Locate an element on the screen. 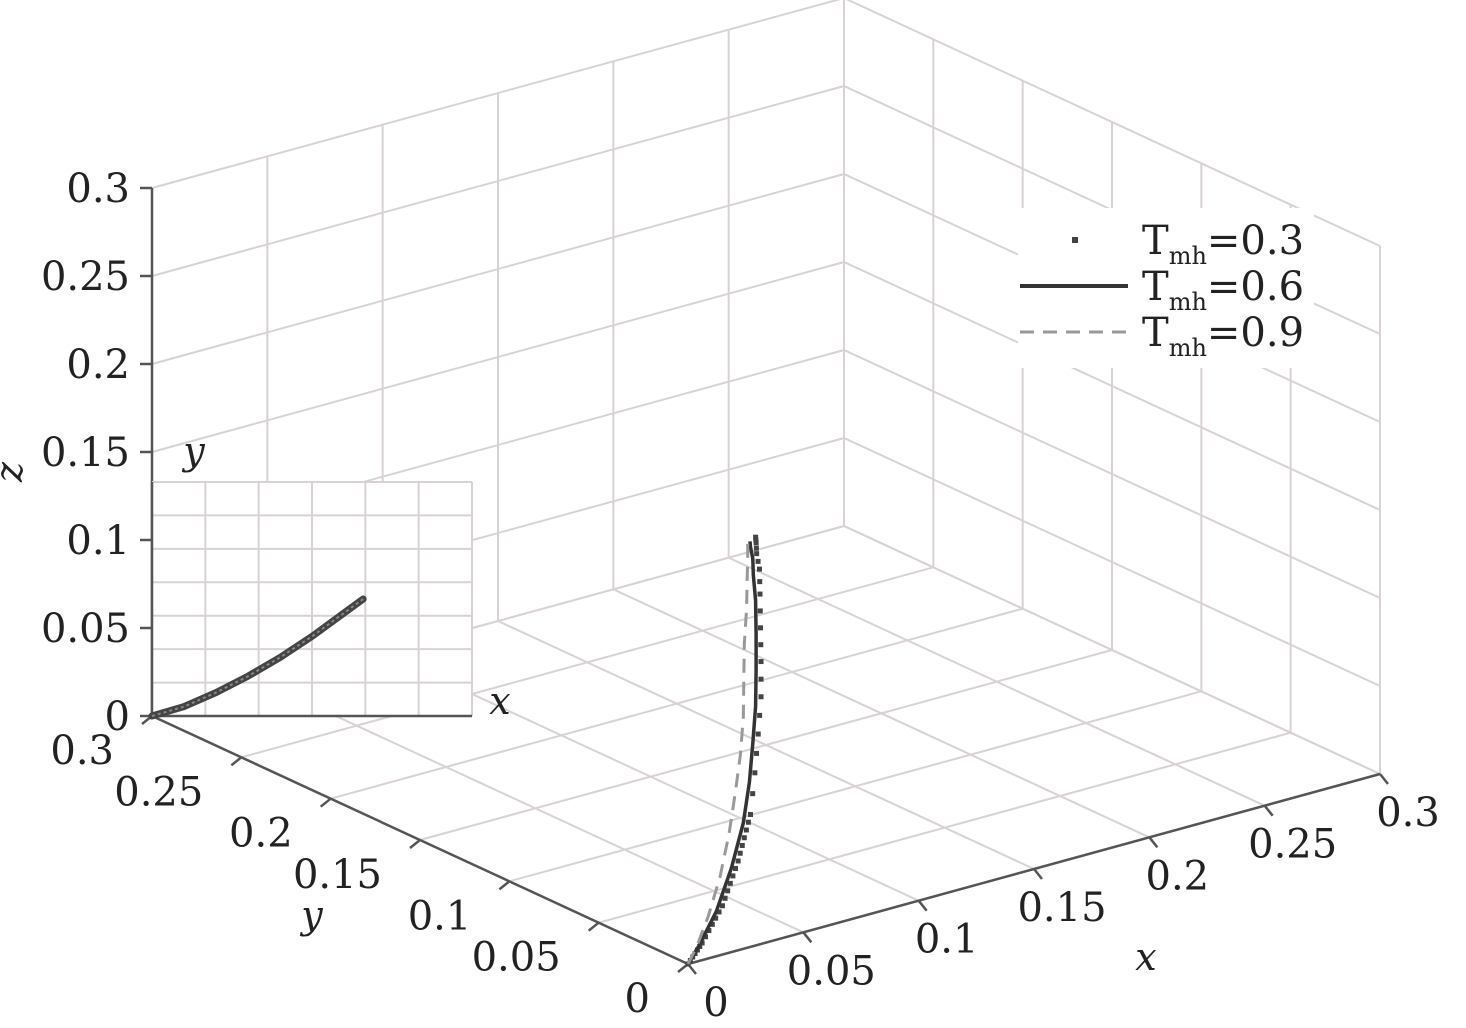 Image resolution: width=1466 pixels, height=1028 pixels. y-tick-label: 0.2 is located at coordinates (261, 834).